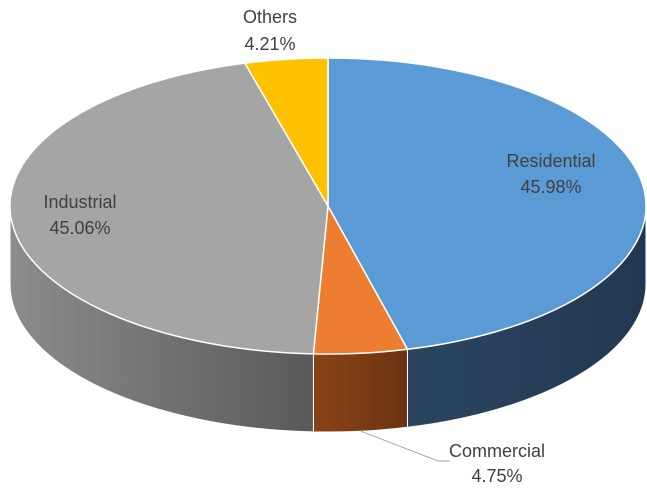 This screenshot has height=498, width=647. I want to click on data-label-value-others: 4.21%, so click(269, 44).